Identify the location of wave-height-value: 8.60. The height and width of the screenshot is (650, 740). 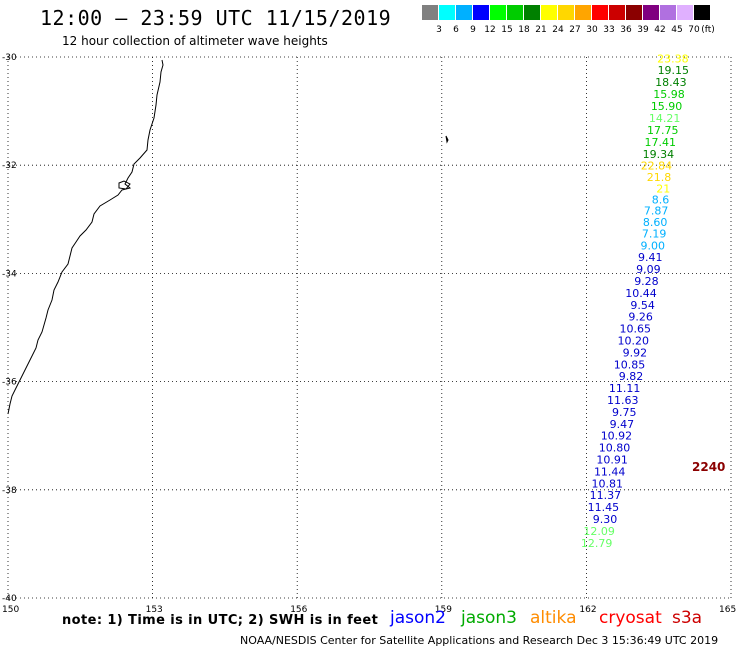
(655, 222).